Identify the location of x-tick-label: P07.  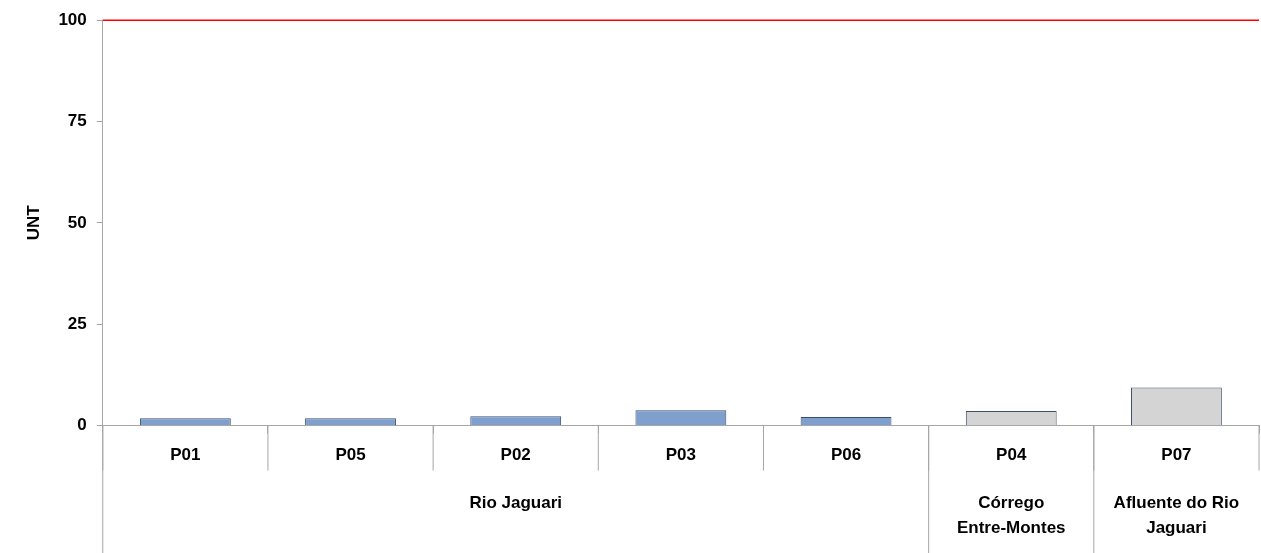
(1176, 455).